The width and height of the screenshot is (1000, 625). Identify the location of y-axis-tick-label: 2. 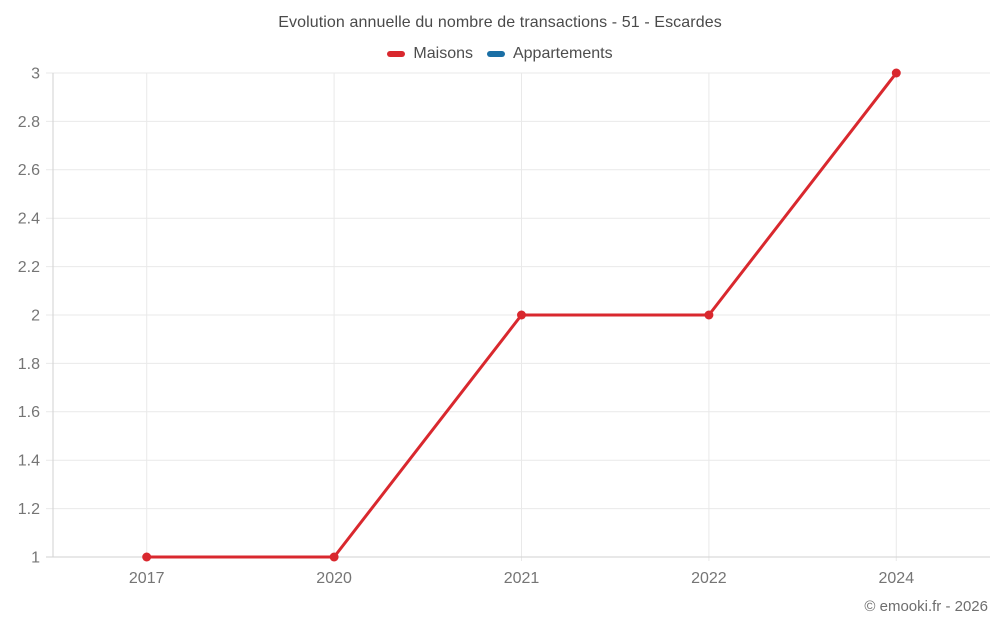
(35, 315).